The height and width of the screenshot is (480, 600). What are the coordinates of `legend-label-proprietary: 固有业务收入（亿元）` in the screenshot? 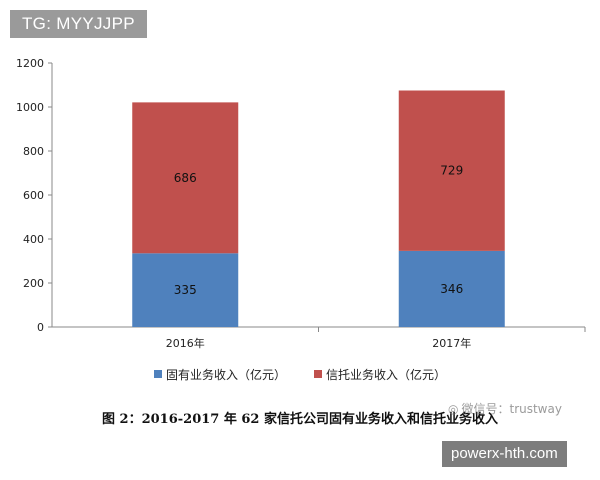 It's located at (225, 374).